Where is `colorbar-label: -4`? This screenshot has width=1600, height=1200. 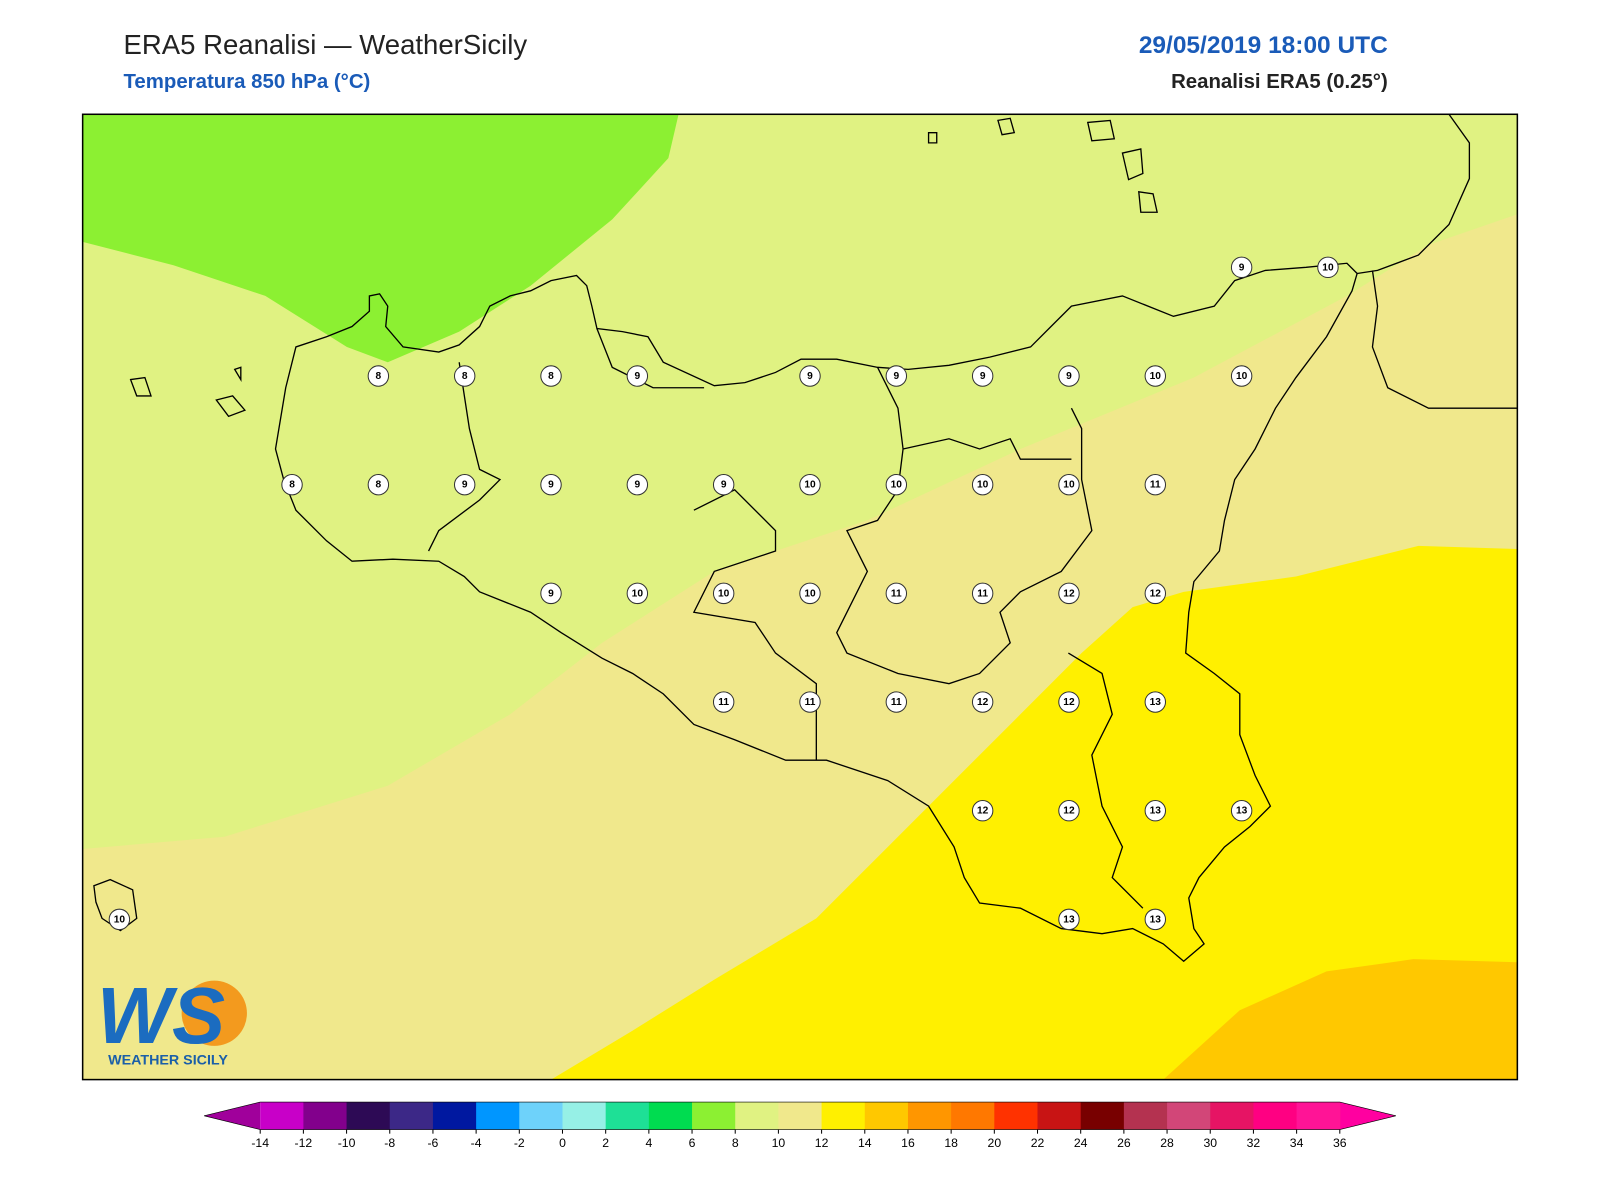
colorbar-label: -4 is located at coordinates (476, 1143).